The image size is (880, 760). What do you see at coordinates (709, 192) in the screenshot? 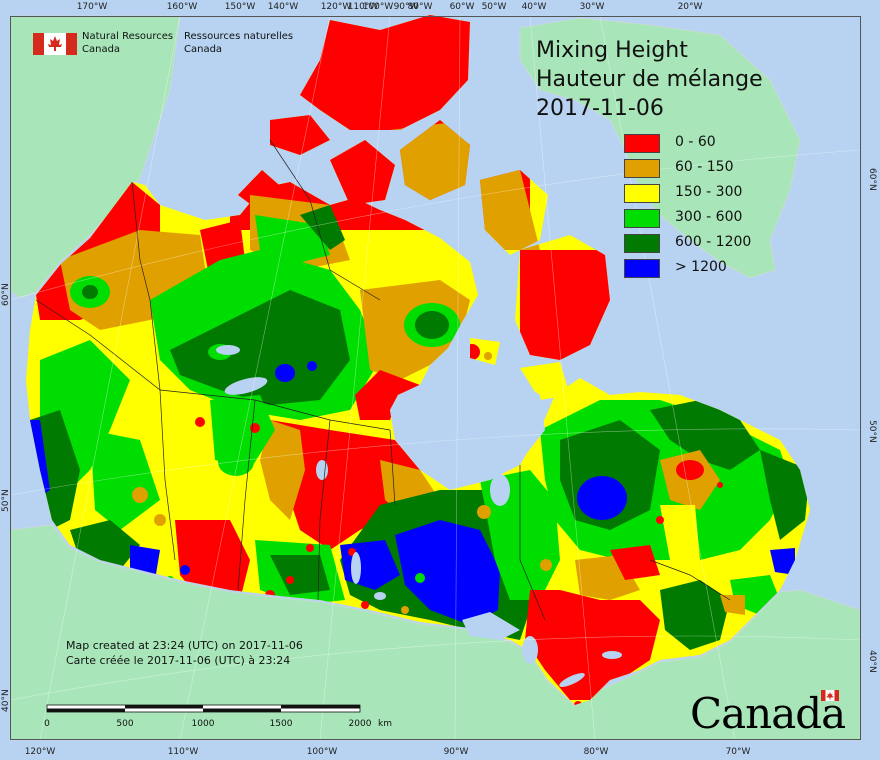
I see `legend-label: 150 - 300` at bounding box center [709, 192].